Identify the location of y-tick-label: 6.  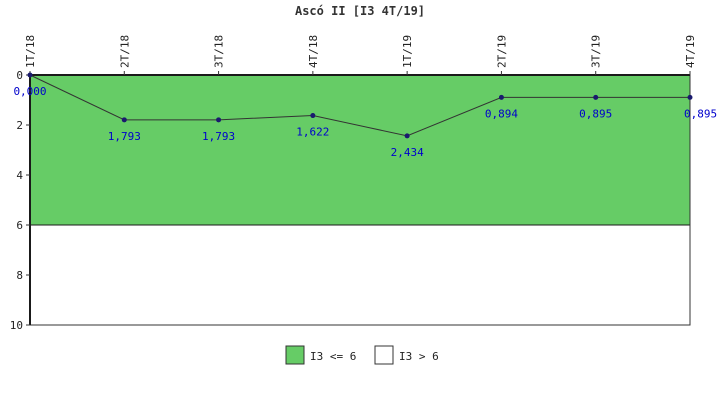
(19, 225).